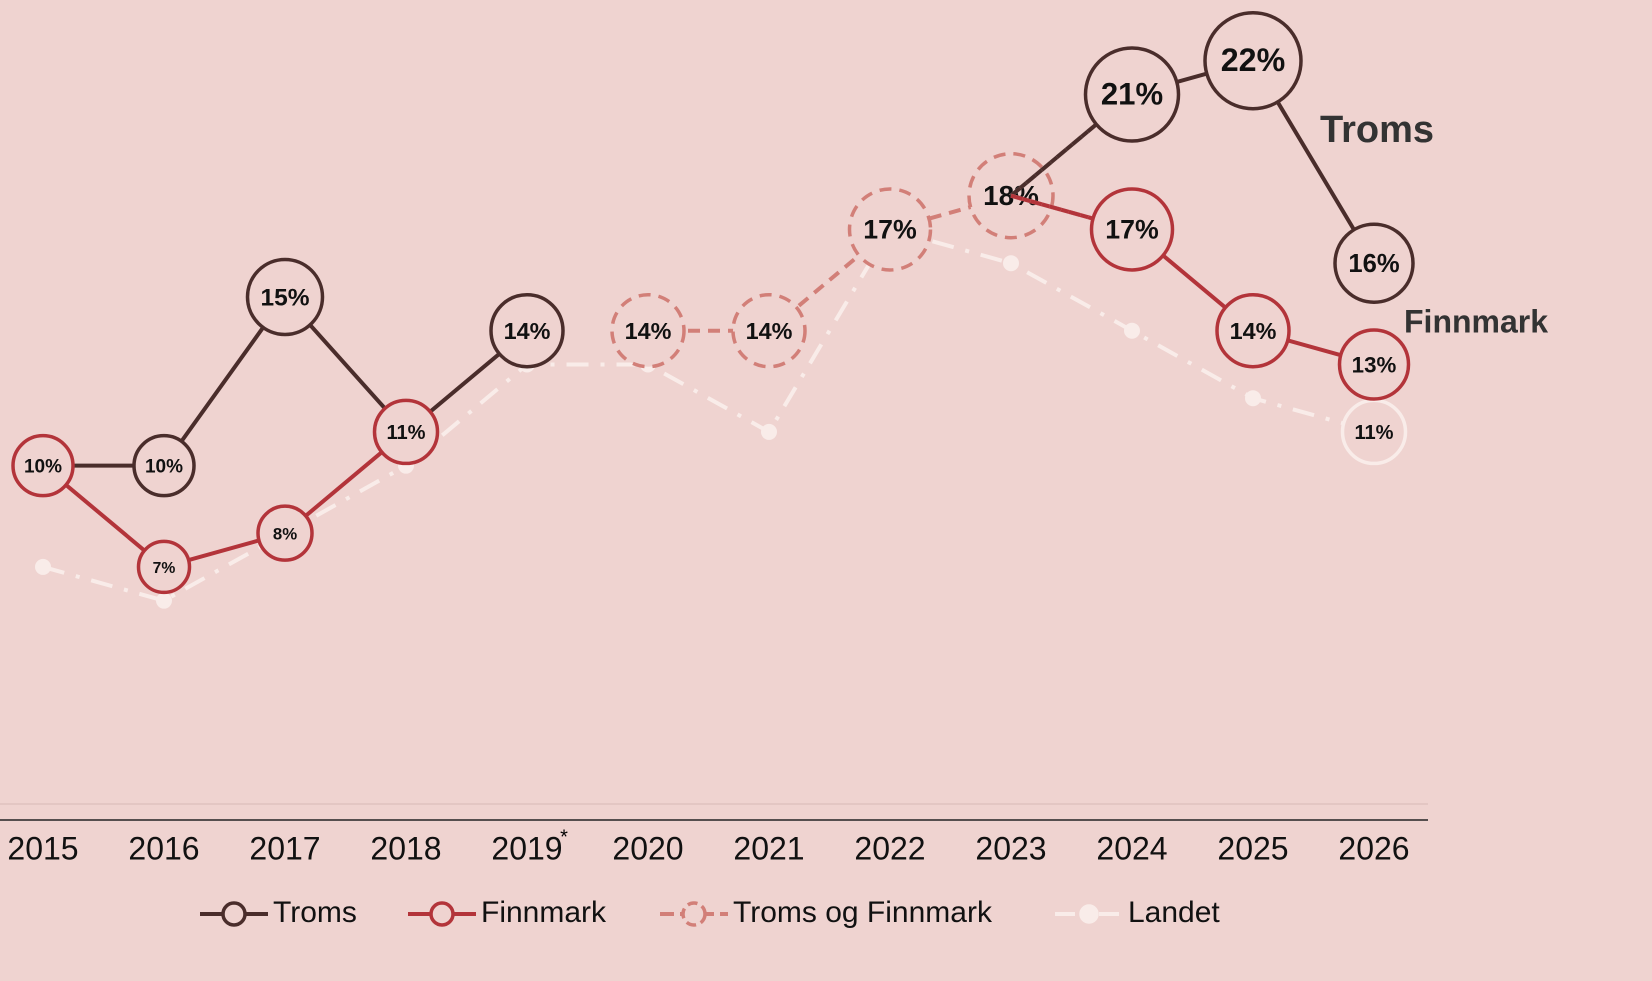 The image size is (1652, 981). What do you see at coordinates (544, 912) in the screenshot?
I see `legend-label: Finnmark` at bounding box center [544, 912].